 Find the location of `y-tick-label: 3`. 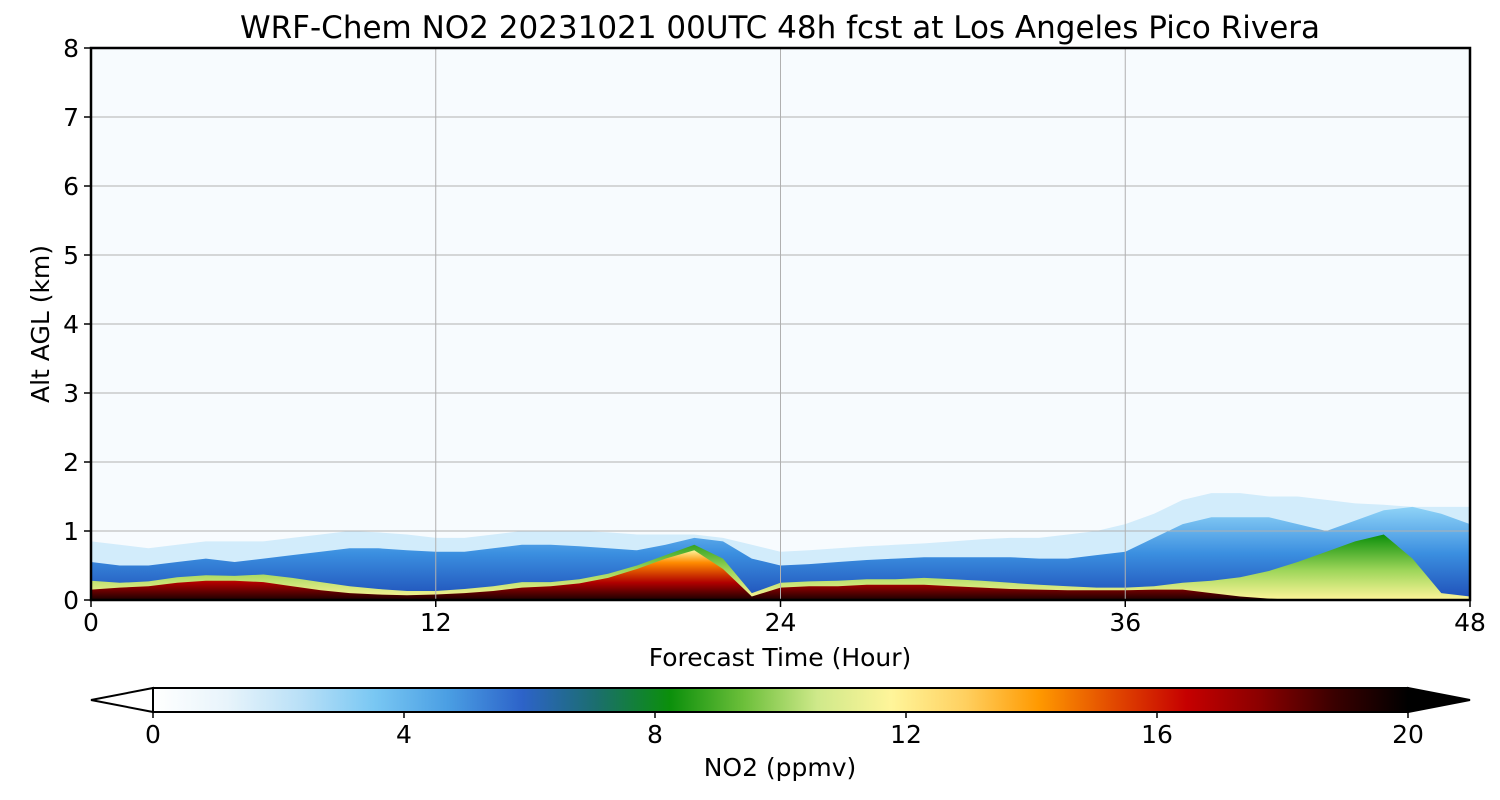

y-tick-label: 3 is located at coordinates (71, 393).